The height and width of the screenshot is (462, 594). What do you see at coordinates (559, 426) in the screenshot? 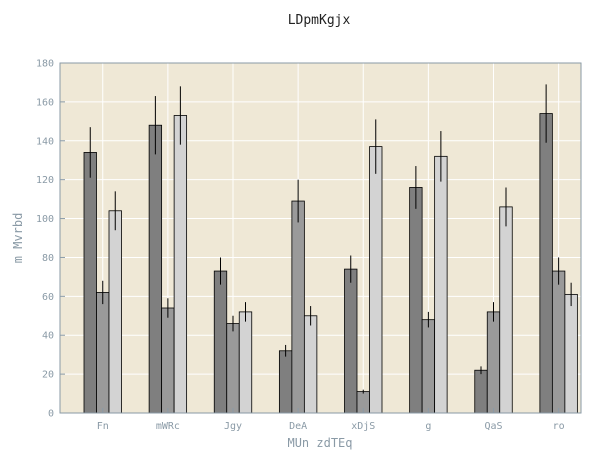
I see `x-tick-label: ro` at bounding box center [559, 426].